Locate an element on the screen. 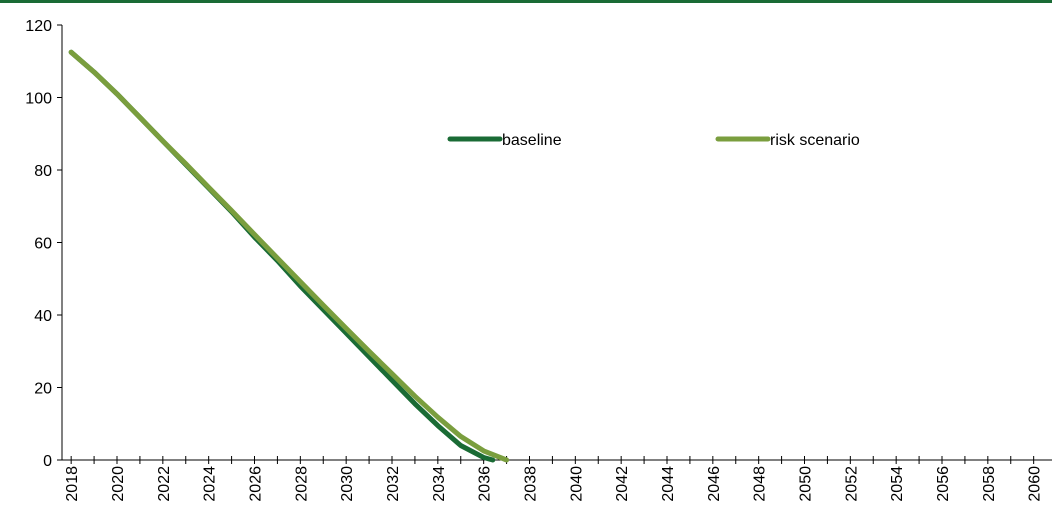  x-tick-label: 2054 is located at coordinates (897, 484).